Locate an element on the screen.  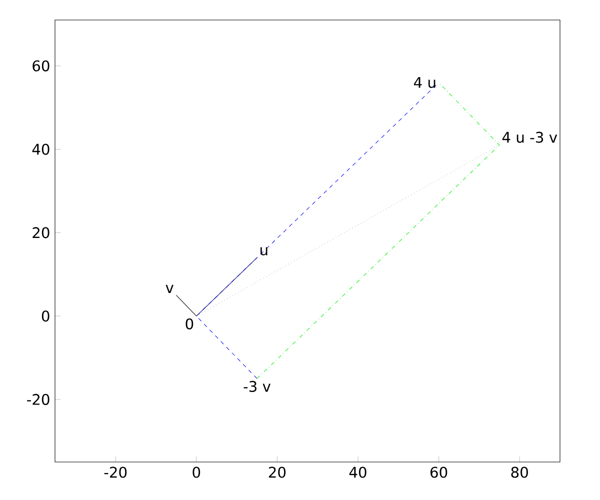
annotation: 0 is located at coordinates (190, 324).